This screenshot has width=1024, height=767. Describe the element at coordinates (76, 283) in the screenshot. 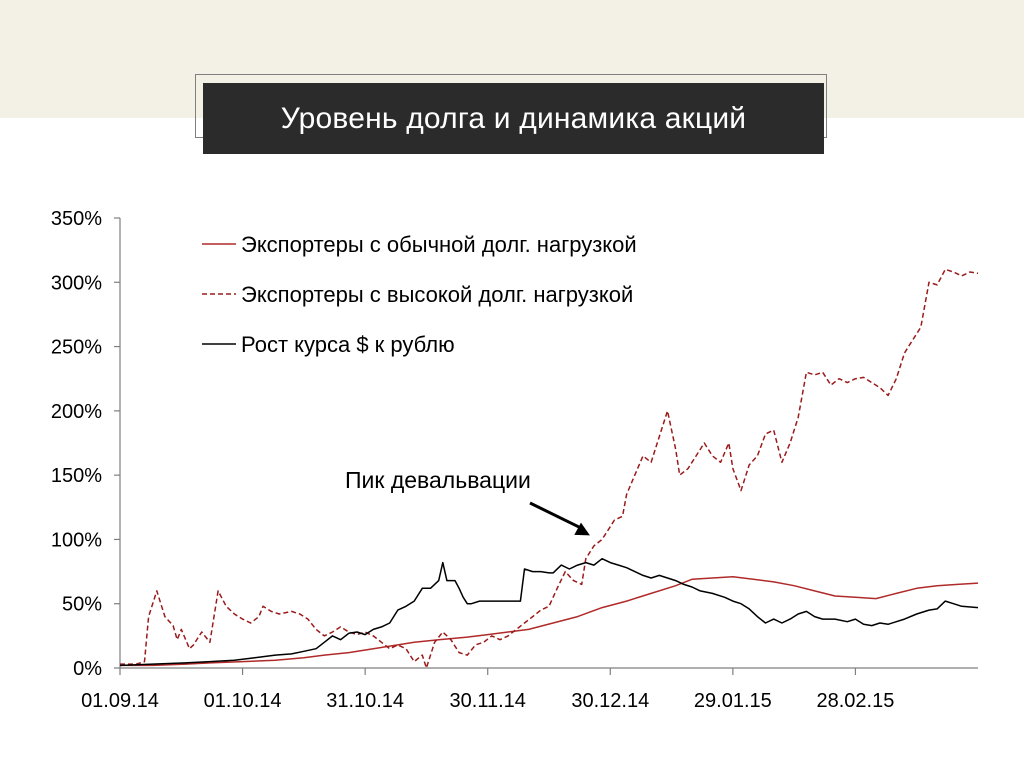

I see `y-tick-label: 300%` at that location.